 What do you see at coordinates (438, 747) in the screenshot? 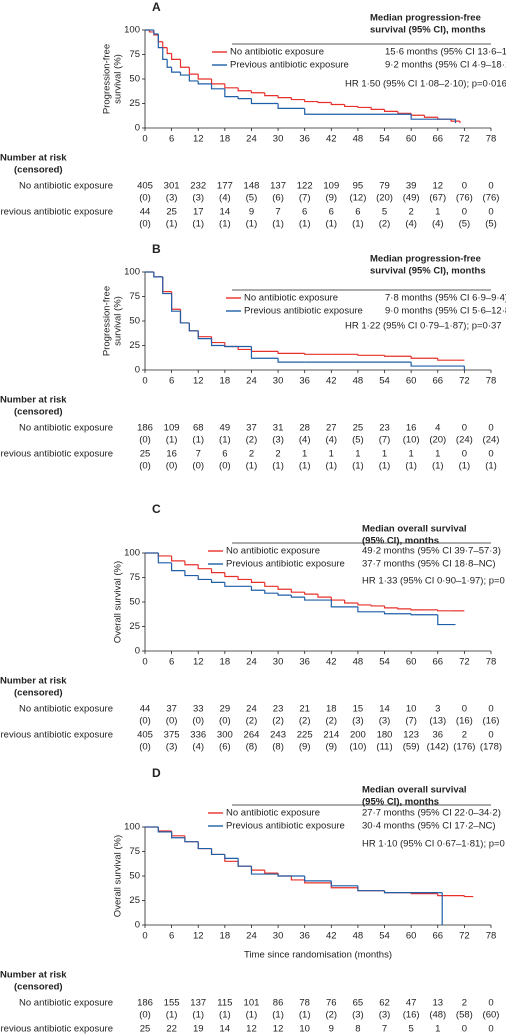
I see `censored-count: (142)` at bounding box center [438, 747].